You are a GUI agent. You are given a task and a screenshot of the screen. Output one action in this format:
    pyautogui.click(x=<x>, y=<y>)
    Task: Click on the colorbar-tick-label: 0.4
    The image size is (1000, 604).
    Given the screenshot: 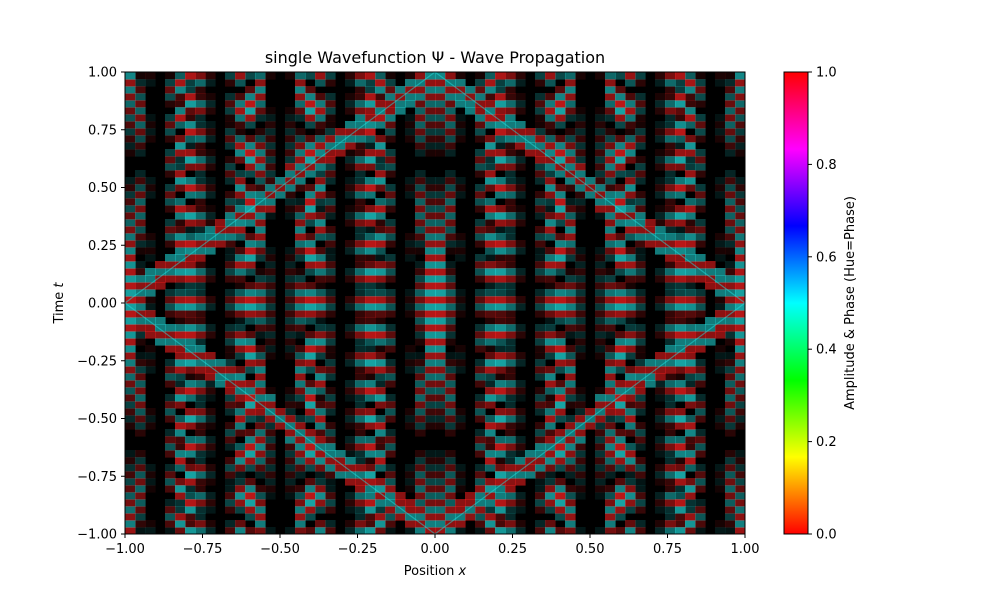 What is the action you would take?
    pyautogui.click(x=826, y=350)
    